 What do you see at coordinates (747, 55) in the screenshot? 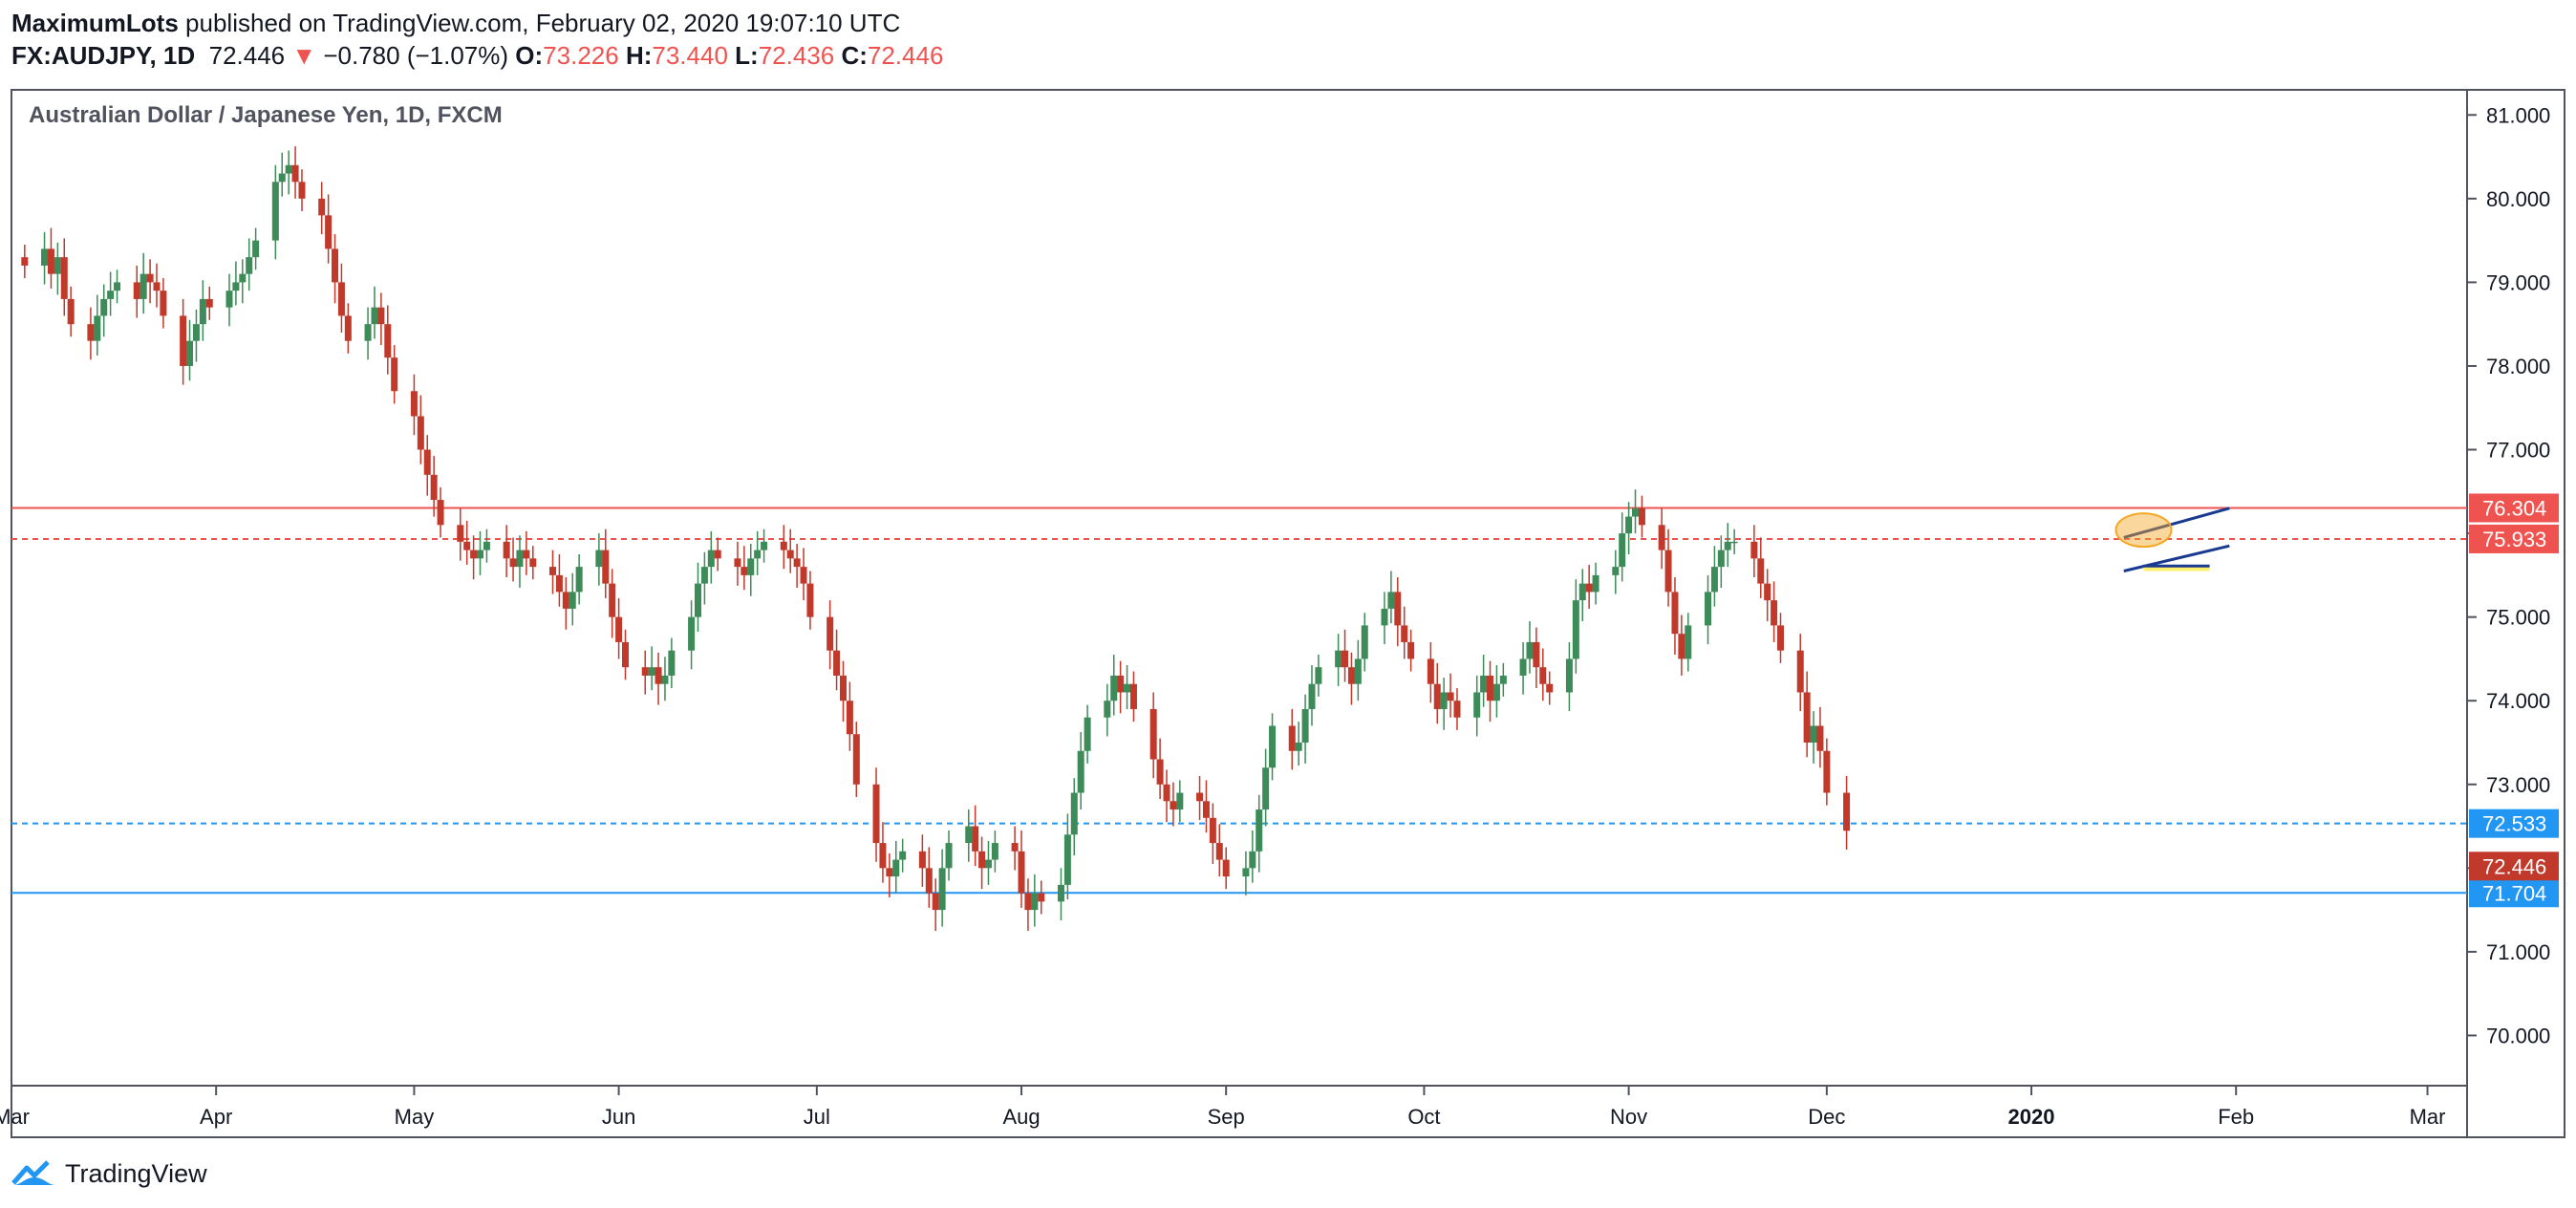
I see `low-label: L:` at bounding box center [747, 55].